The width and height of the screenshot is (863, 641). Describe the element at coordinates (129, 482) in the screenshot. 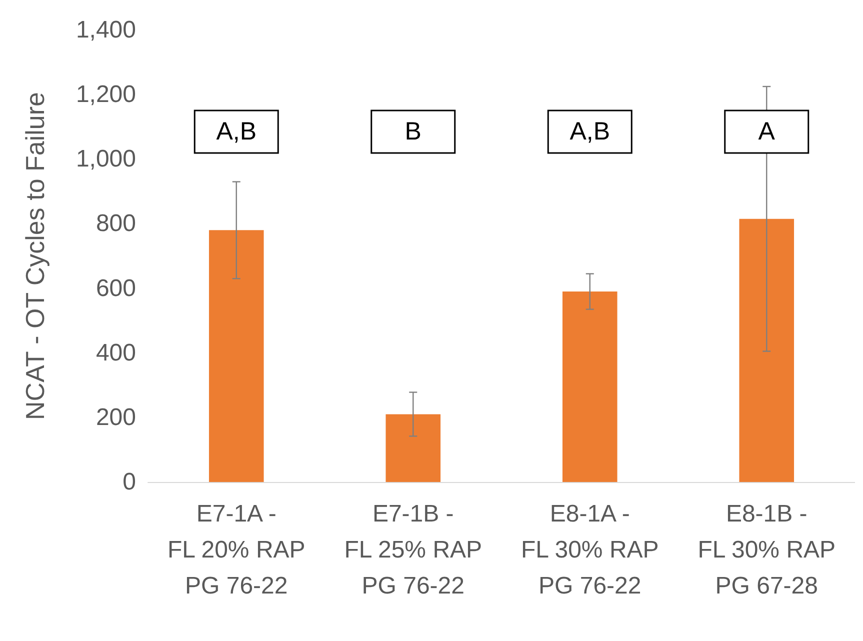

I see `y-tick-label: 0` at that location.